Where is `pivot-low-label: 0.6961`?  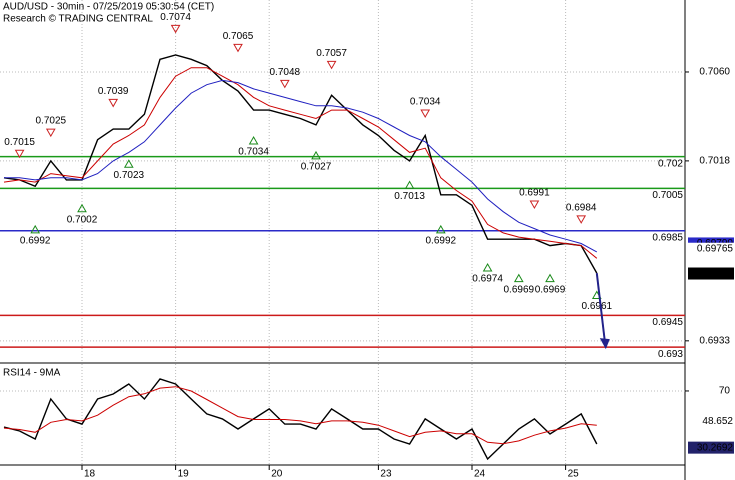
pivot-low-label: 0.6961 is located at coordinates (597, 306).